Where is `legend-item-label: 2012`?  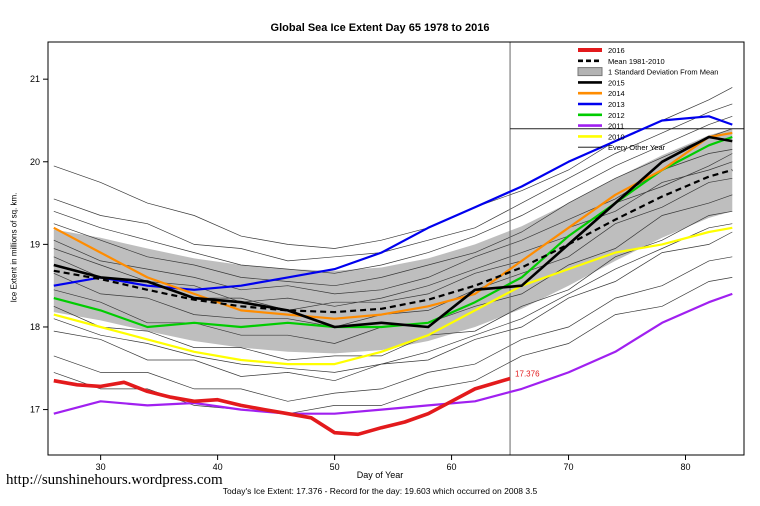
legend-item-label: 2012 is located at coordinates (616, 115).